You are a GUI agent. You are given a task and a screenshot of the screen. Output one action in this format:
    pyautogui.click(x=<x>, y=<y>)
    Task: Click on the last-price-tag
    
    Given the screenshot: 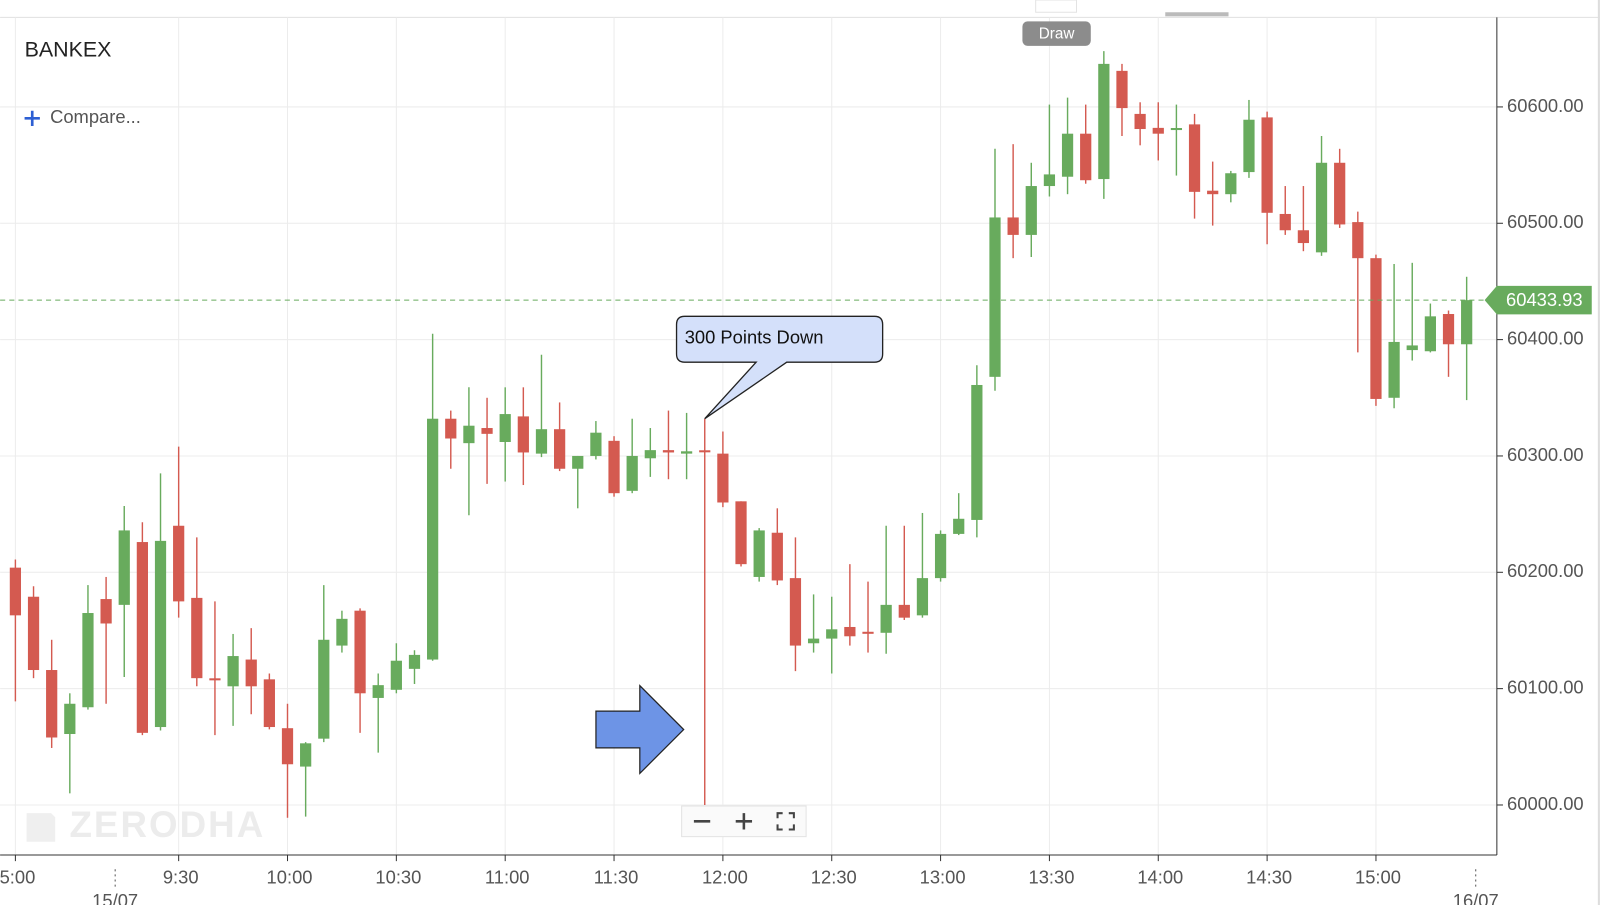 What is the action you would take?
    pyautogui.click(x=1538, y=300)
    